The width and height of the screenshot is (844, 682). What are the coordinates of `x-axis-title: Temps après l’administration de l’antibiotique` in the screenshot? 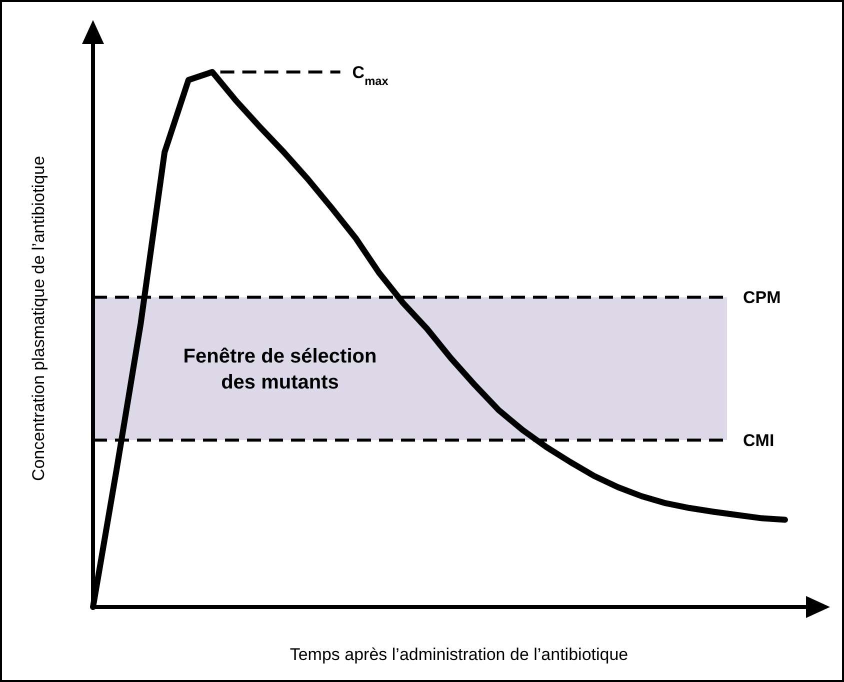 It's located at (459, 654).